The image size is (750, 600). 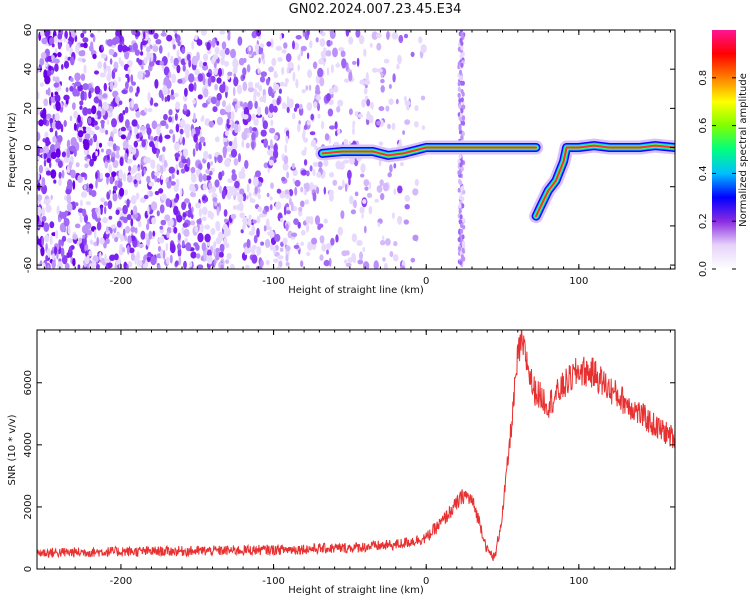 What do you see at coordinates (426, 281) in the screenshot?
I see `spectrogram-x-tick-label: 0` at bounding box center [426, 281].